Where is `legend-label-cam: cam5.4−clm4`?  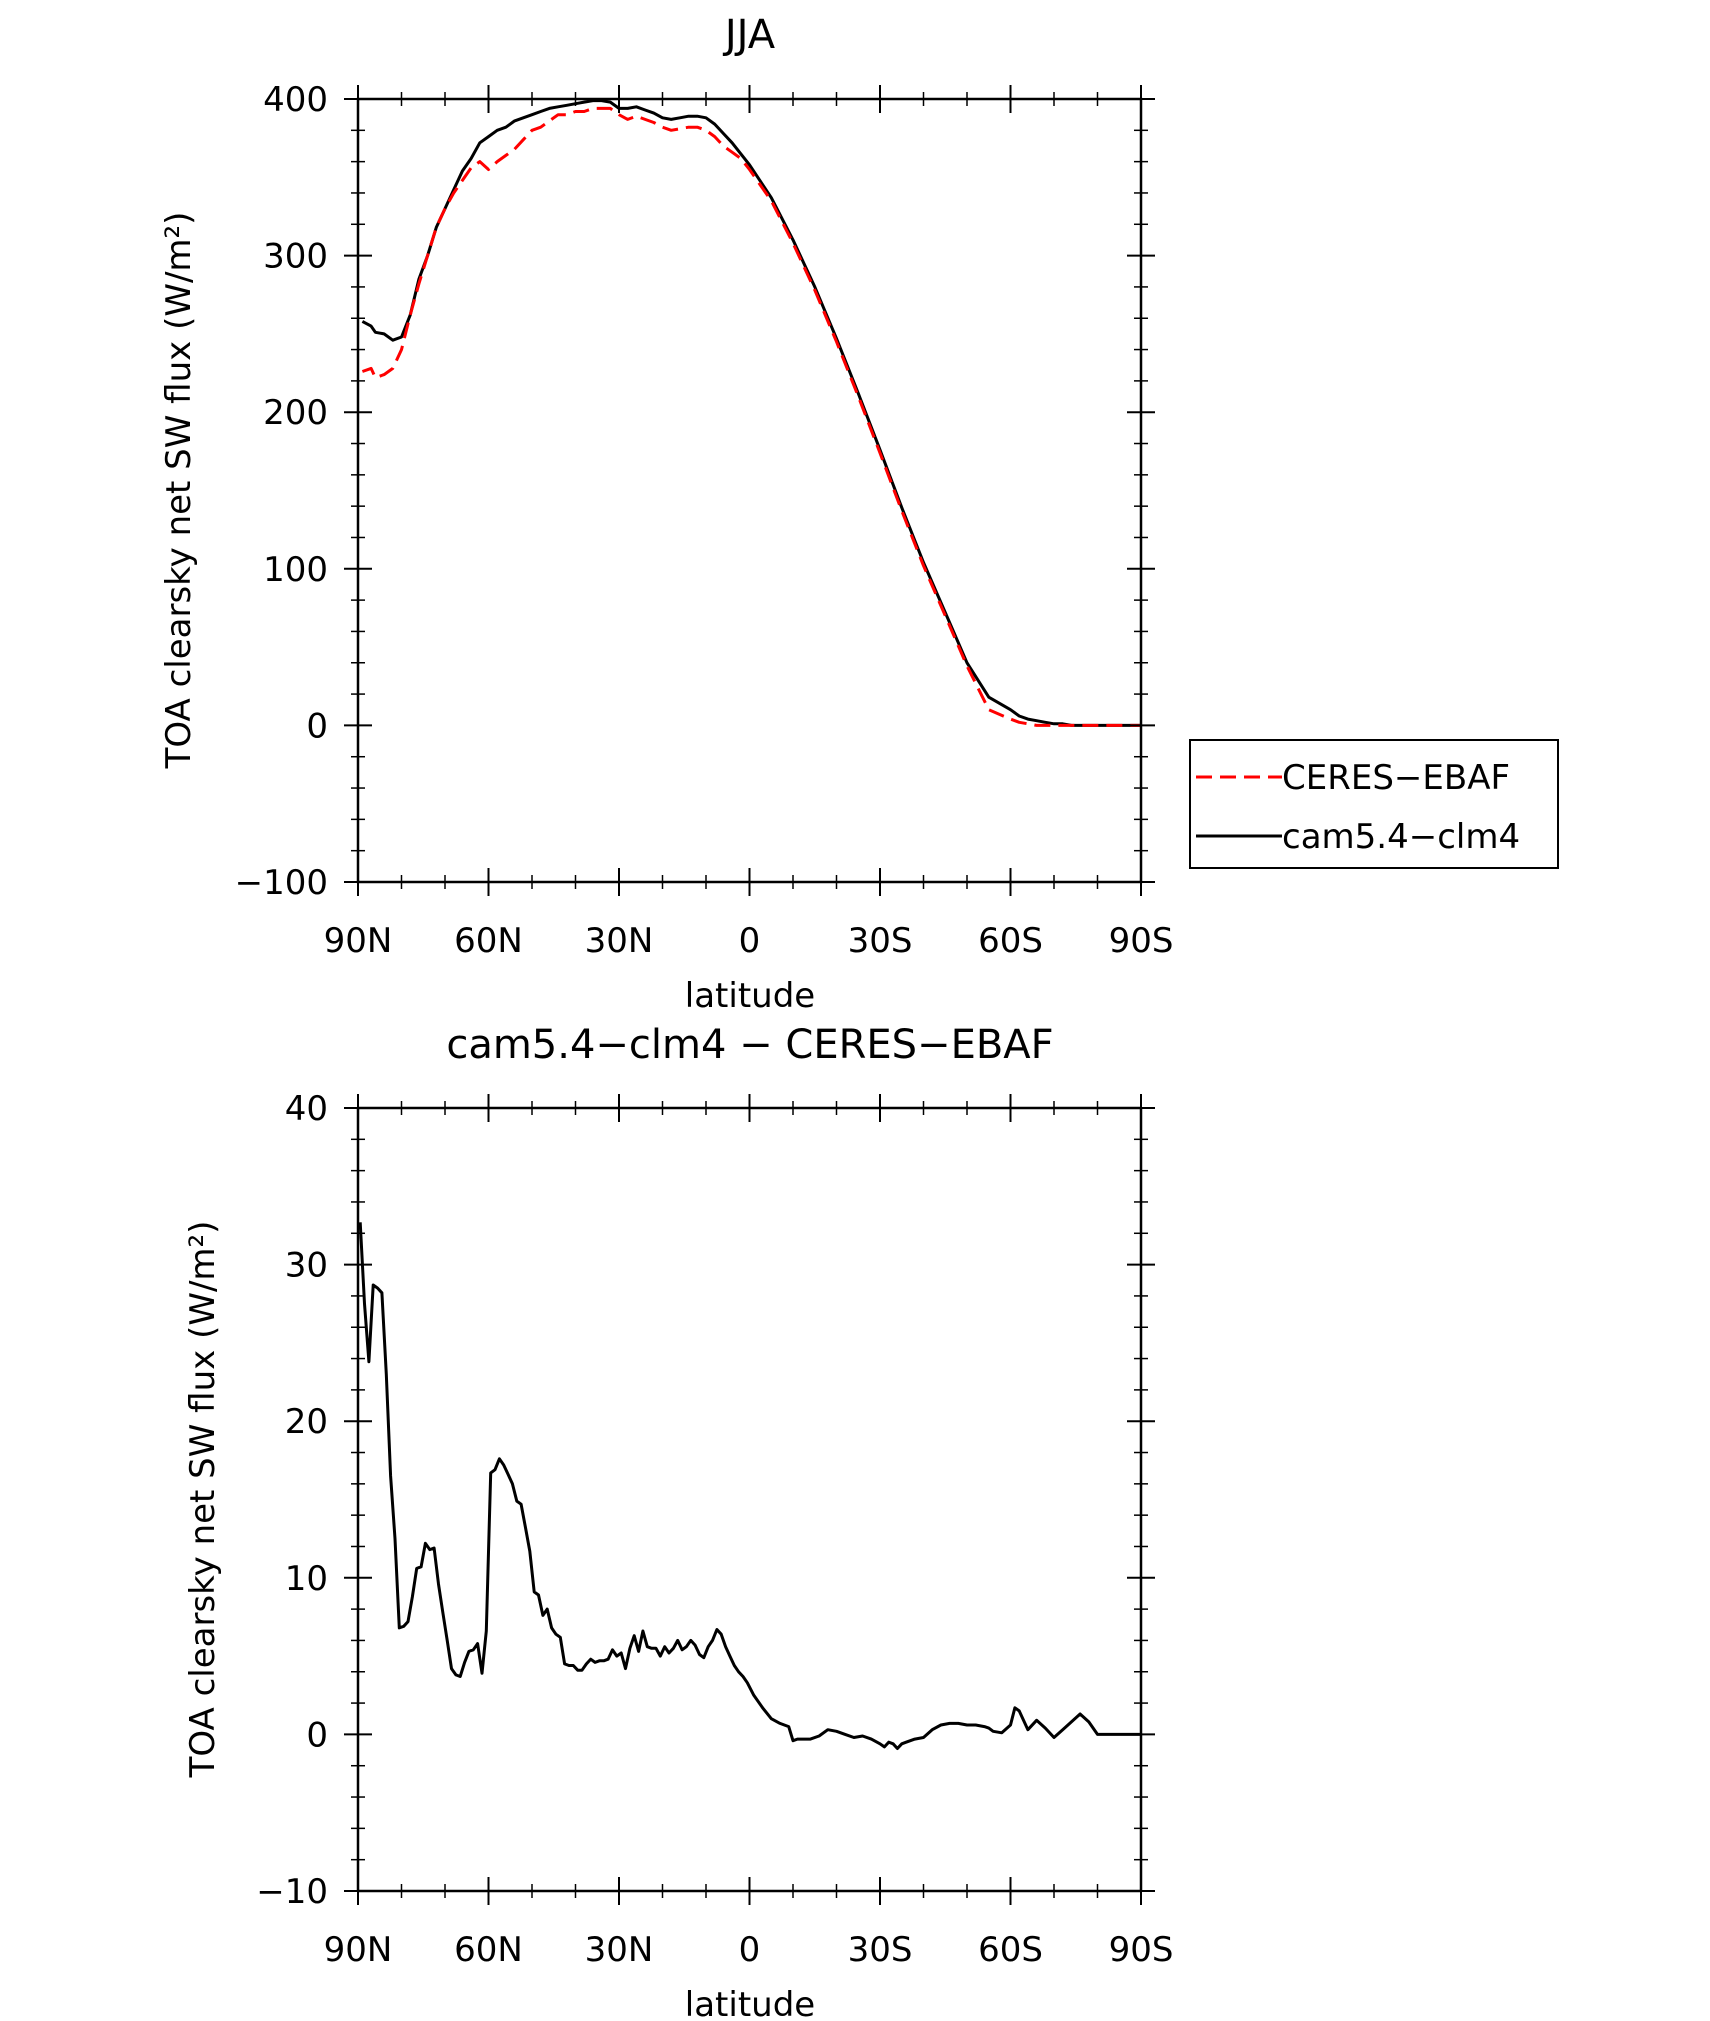
legend-label-cam: cam5.4−clm4 is located at coordinates (1401, 837).